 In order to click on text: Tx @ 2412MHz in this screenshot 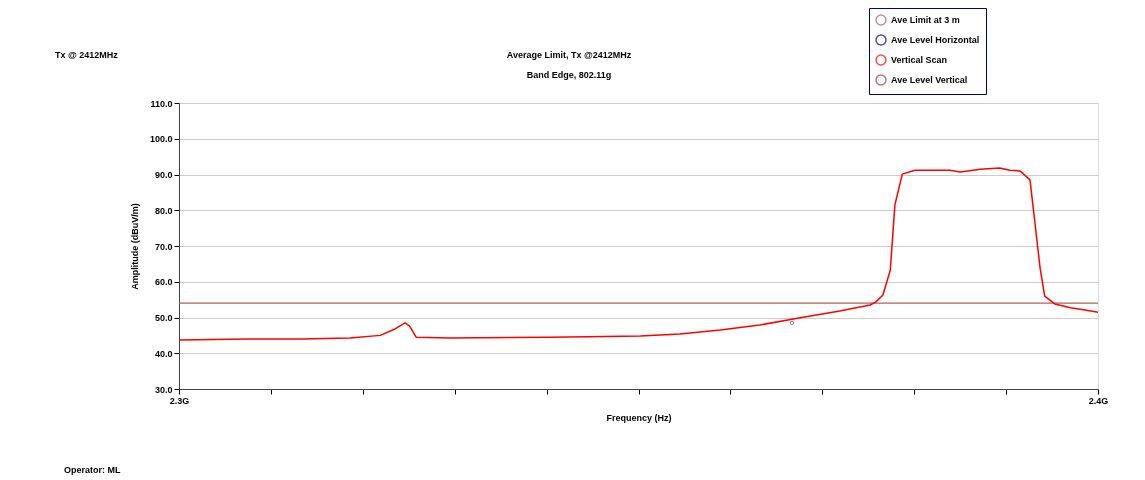, I will do `click(87, 55)`.